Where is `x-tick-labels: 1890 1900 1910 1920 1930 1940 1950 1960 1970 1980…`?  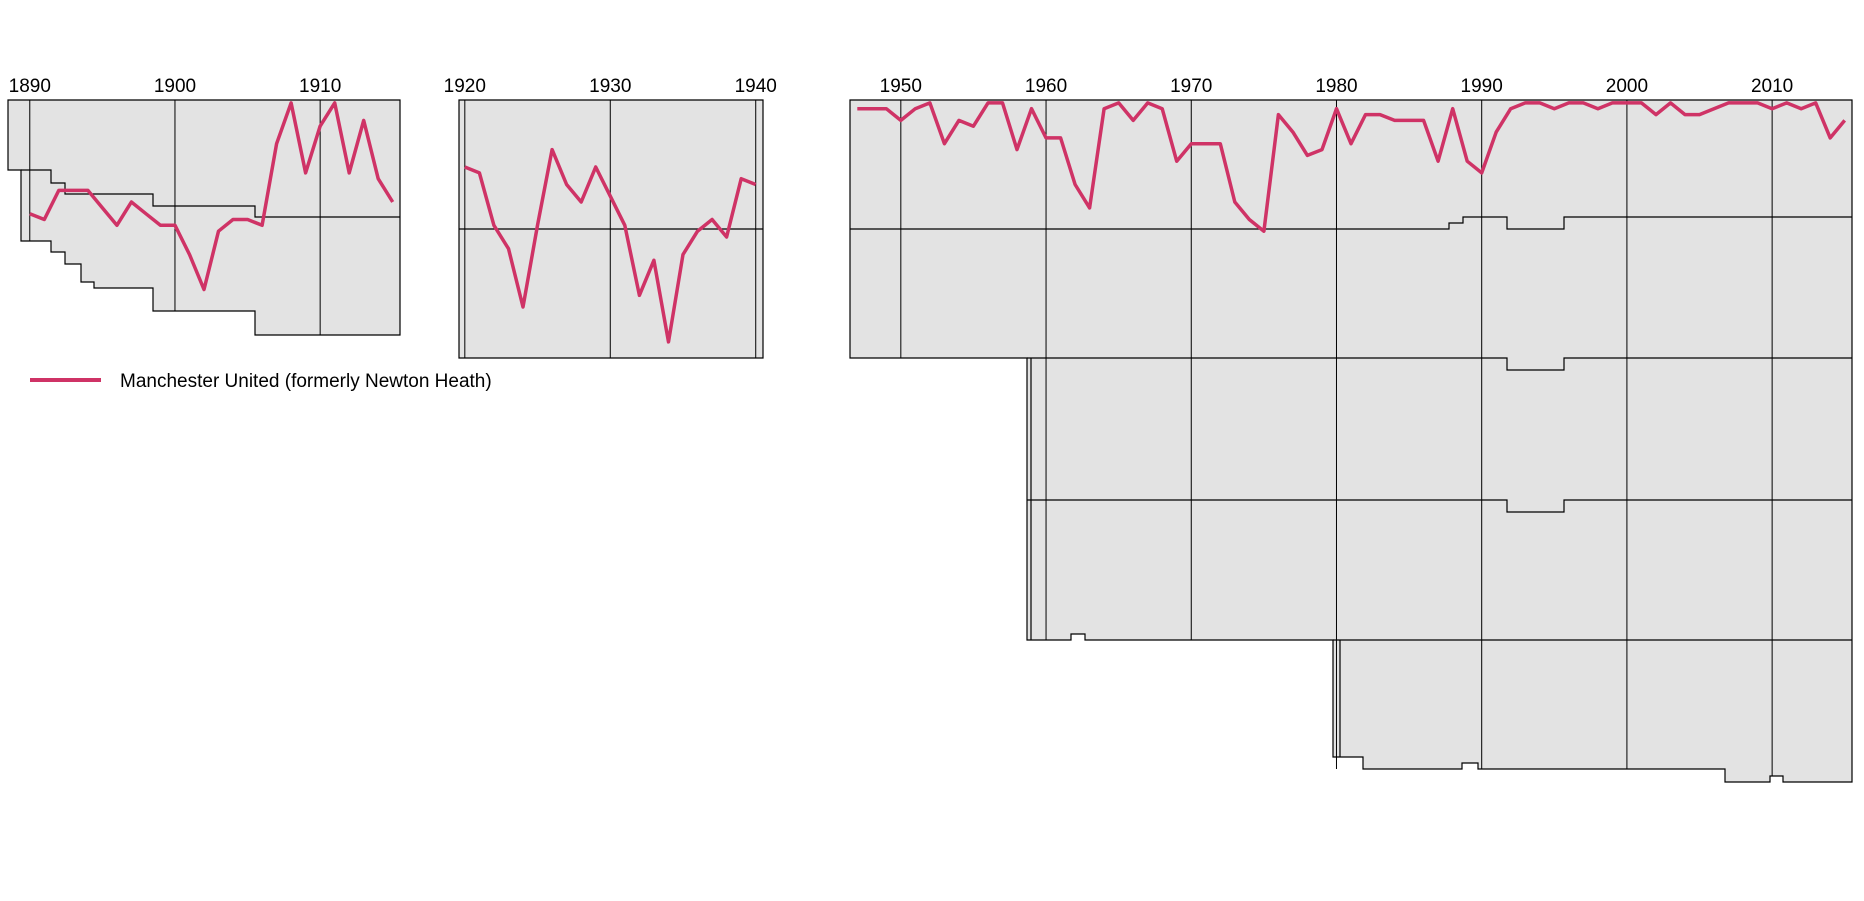
x-tick-labels: 1890 1900 1910 1920 1930 1940 1950 1960 1970 1980… is located at coordinates (901, 86).